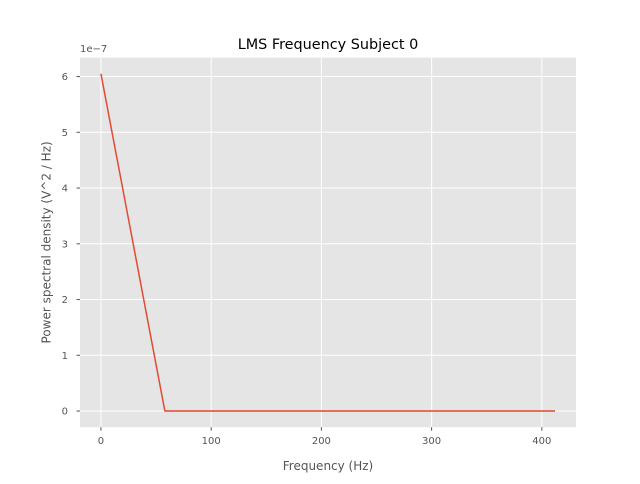 The image size is (640, 484). Describe the element at coordinates (47, 242) in the screenshot. I see `y-axis-label: Power spectral density (V^2 / Hz)` at that location.